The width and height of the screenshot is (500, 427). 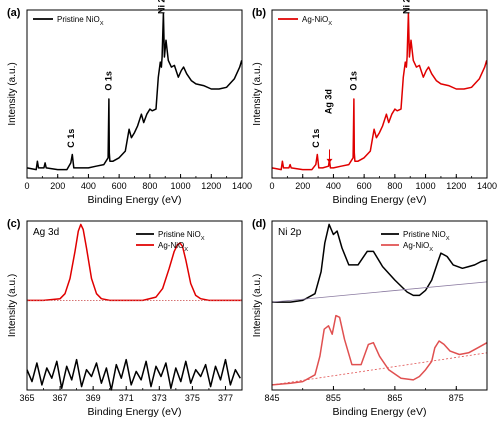 What do you see at coordinates (394, 398) in the screenshot?
I see `x-tick-label: 865` at bounding box center [394, 398].